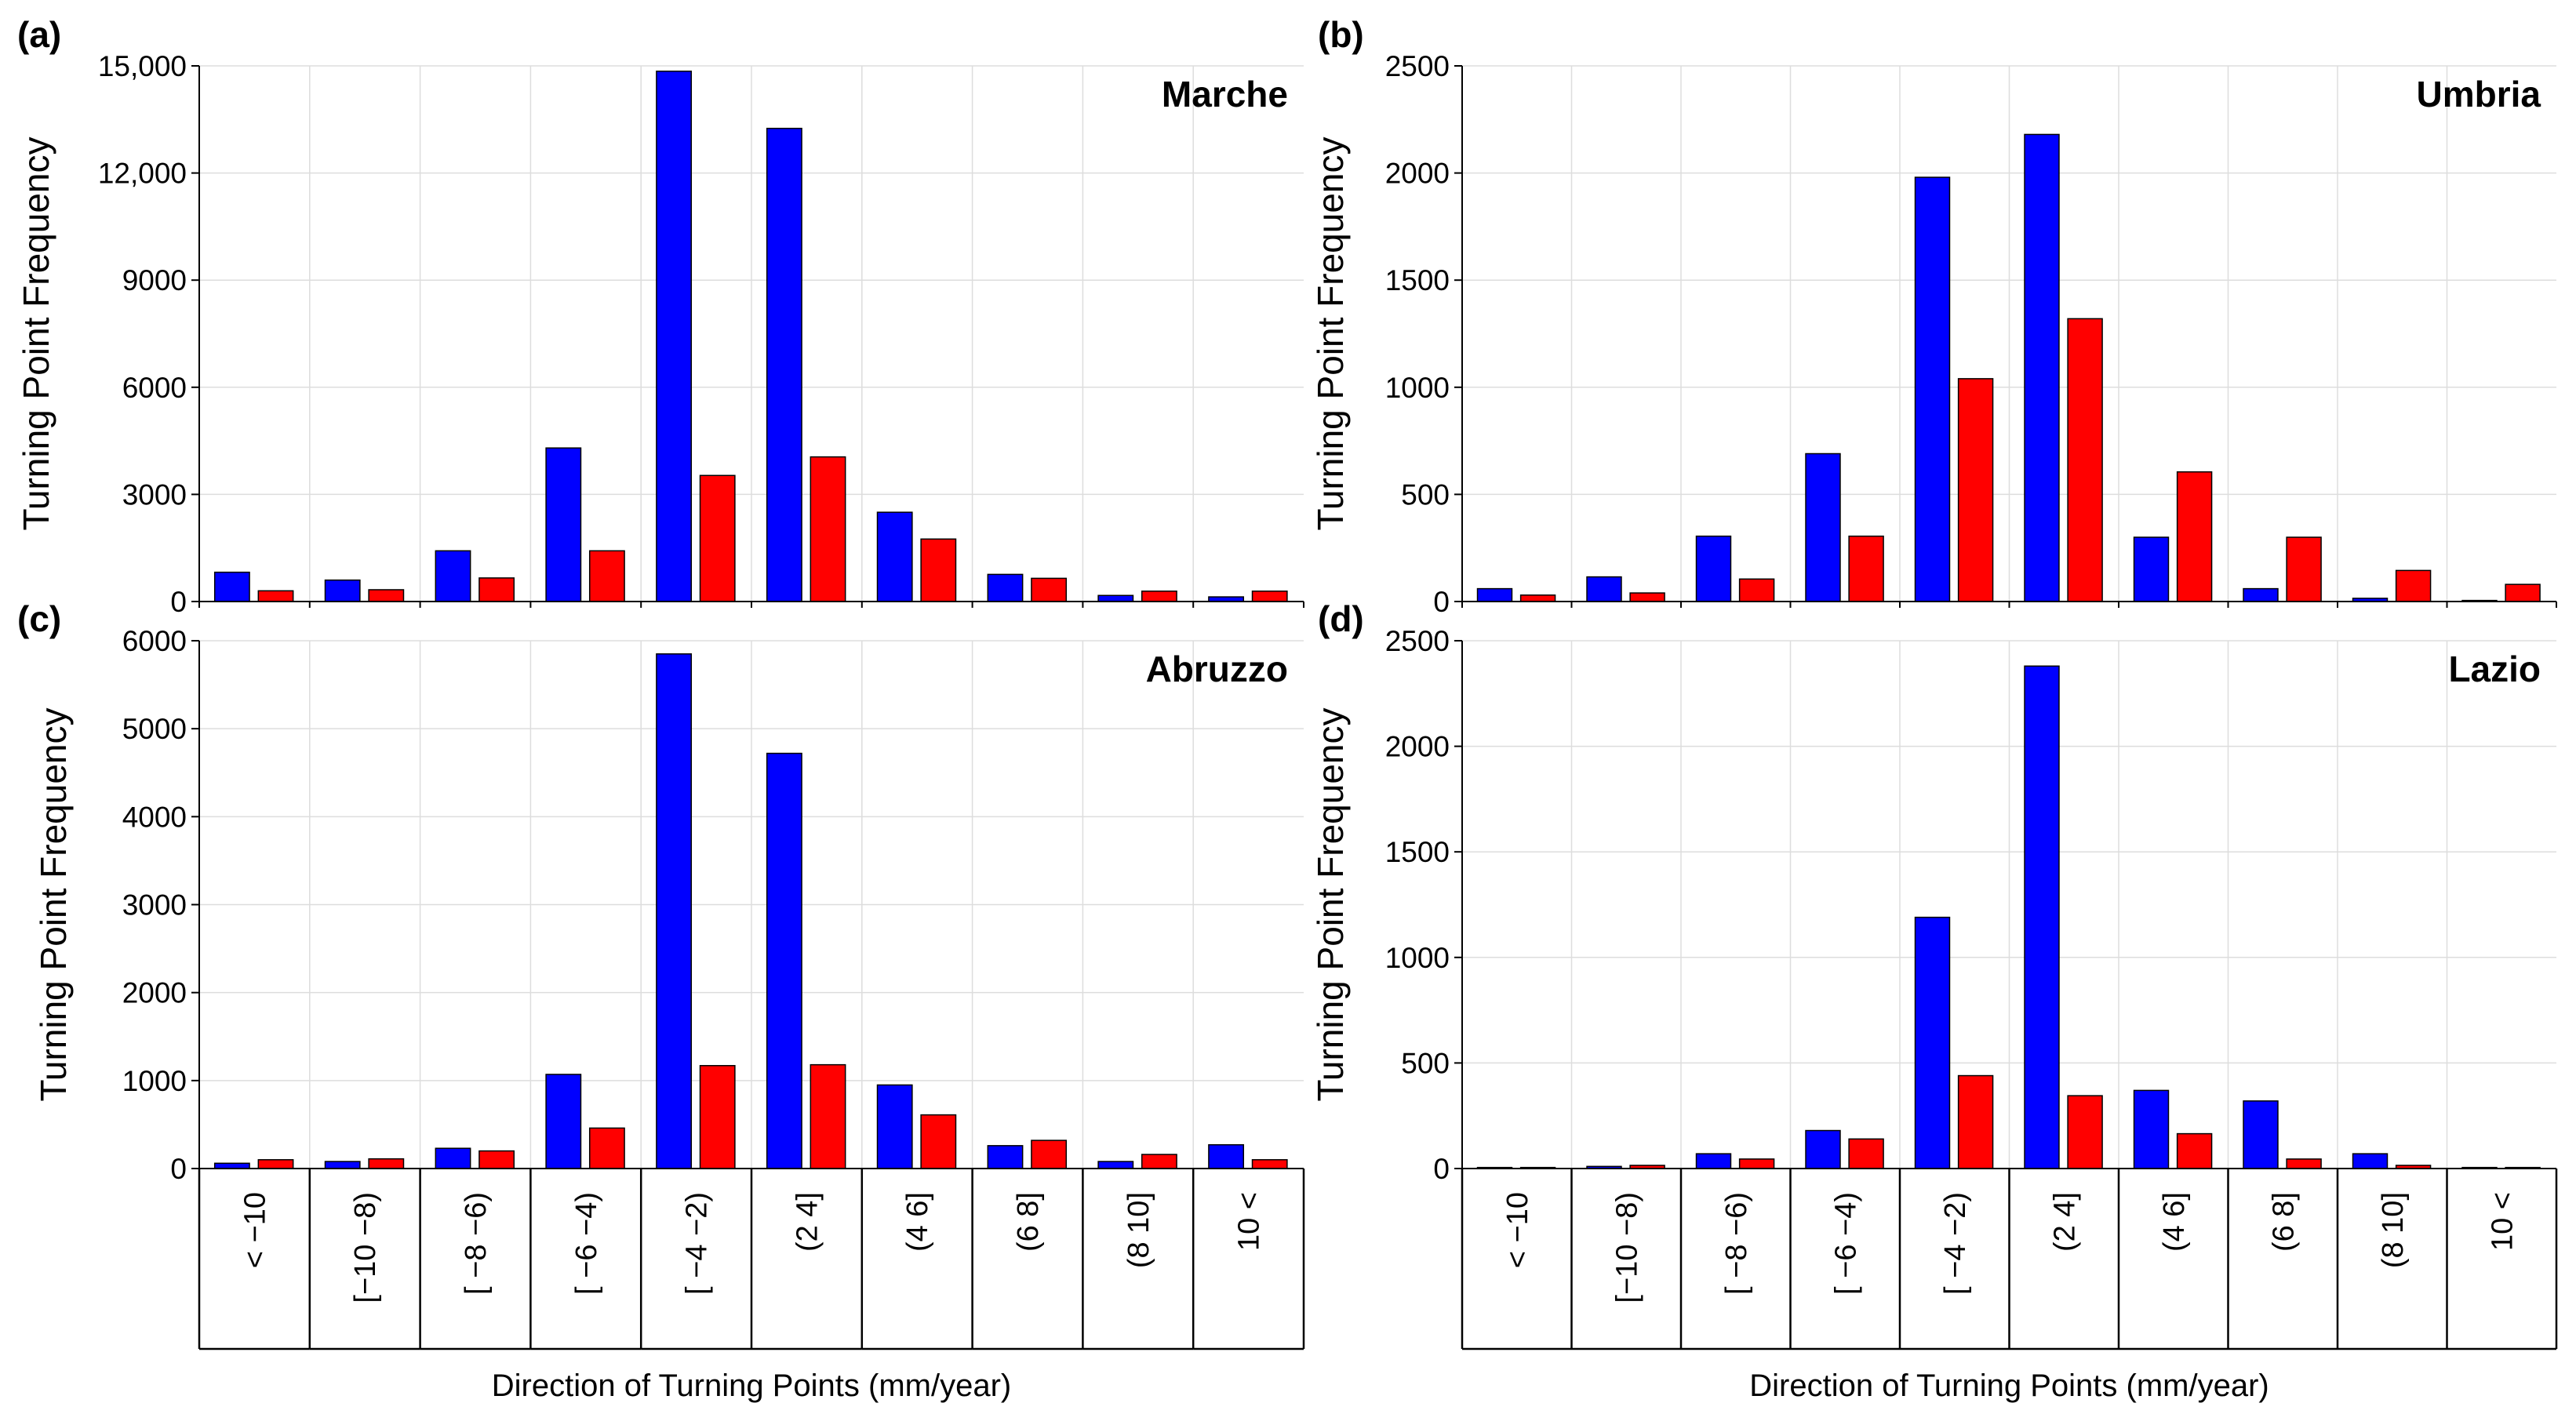 The image size is (2576, 1414). I want to click on x-category-label: (4 6], so click(917, 1222).